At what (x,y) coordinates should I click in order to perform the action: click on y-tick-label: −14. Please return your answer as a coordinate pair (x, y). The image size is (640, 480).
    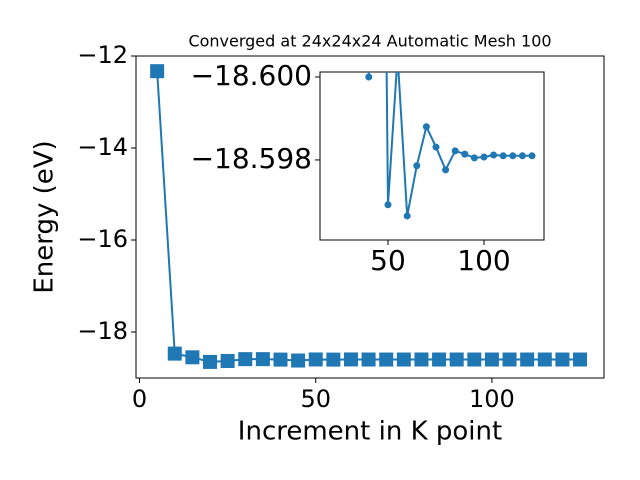
    Looking at the image, I should click on (102, 147).